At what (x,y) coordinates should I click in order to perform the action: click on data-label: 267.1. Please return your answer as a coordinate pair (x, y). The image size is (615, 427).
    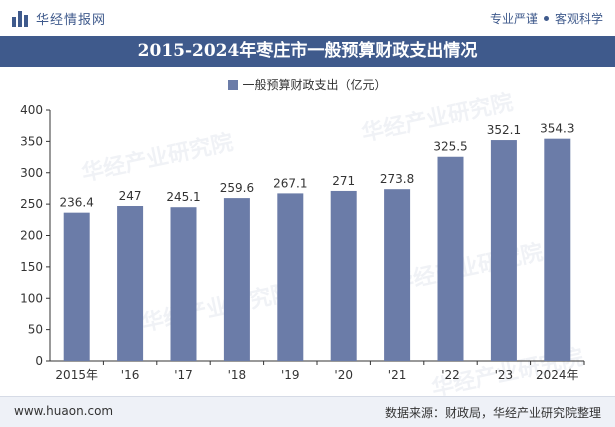
    Looking at the image, I should click on (290, 183).